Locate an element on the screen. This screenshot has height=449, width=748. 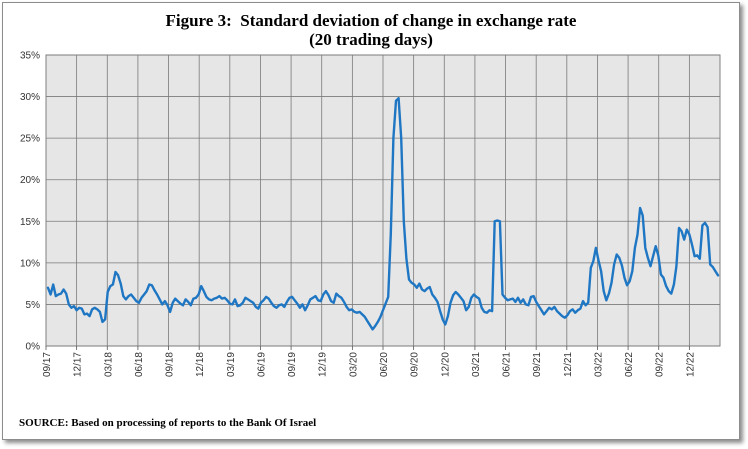
x-tick-label: 12/19 is located at coordinates (323, 364).